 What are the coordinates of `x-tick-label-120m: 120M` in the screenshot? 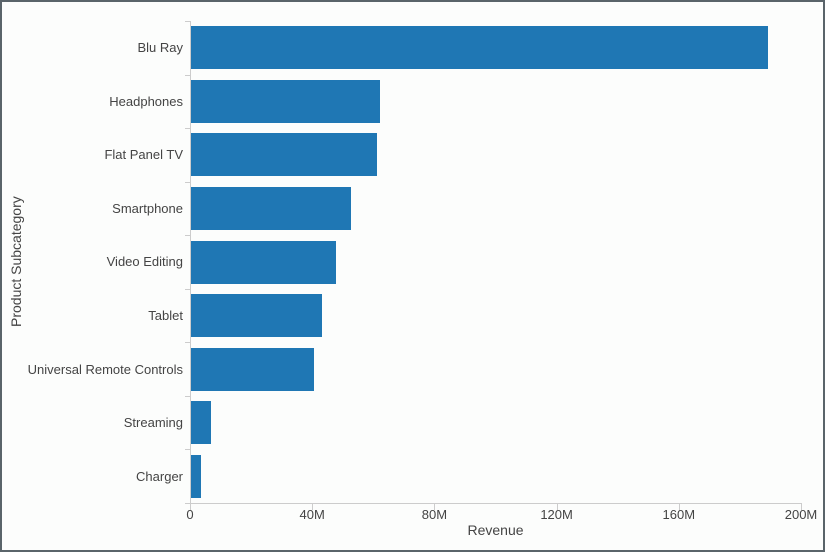 It's located at (556, 514).